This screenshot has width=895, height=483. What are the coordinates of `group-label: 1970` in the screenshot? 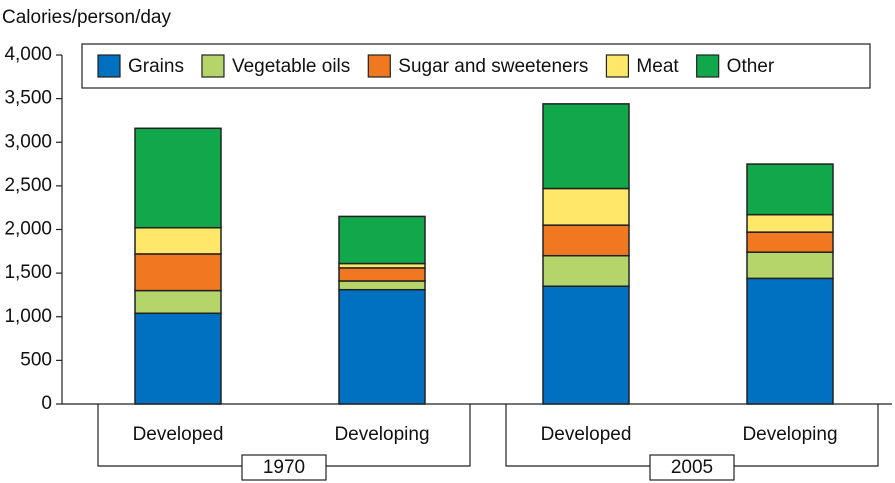 It's located at (284, 467).